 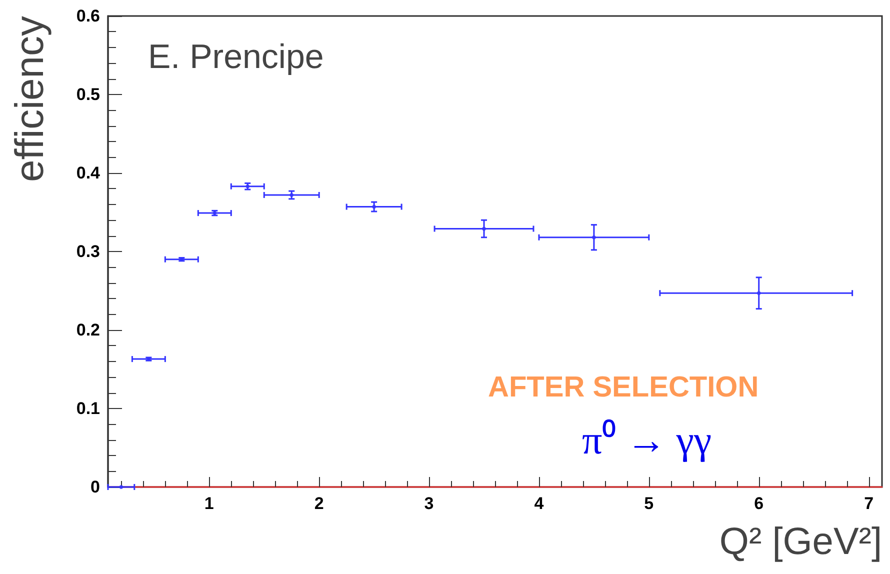 What do you see at coordinates (649, 503) in the screenshot?
I see `x-tick-label: 5` at bounding box center [649, 503].